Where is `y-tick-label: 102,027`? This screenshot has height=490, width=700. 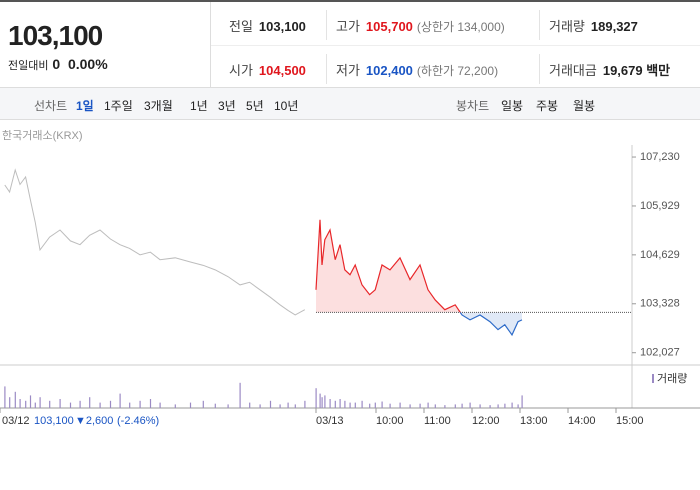
y-tick-label: 102,027 is located at coordinates (660, 353).